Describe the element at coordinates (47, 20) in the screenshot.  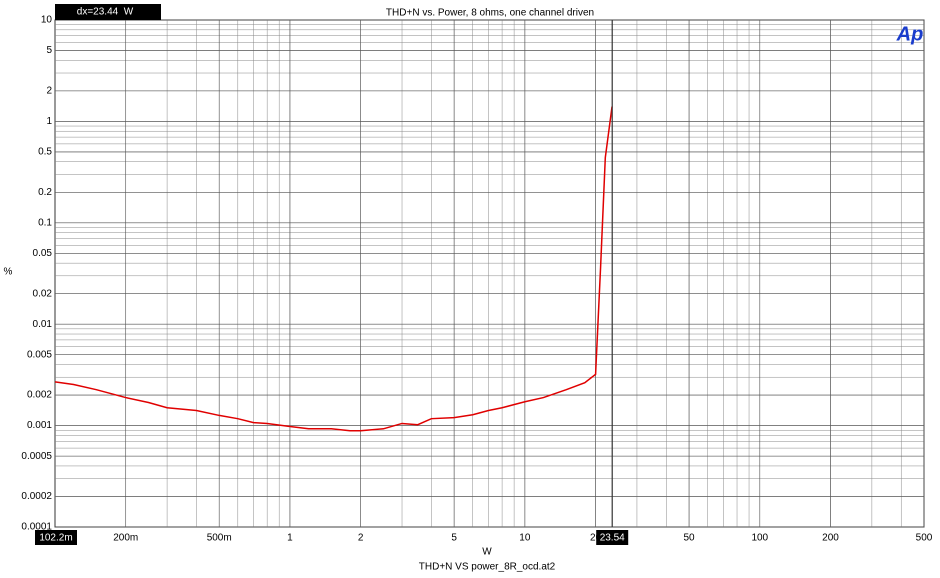
I see `y-tick-label: 10` at that location.